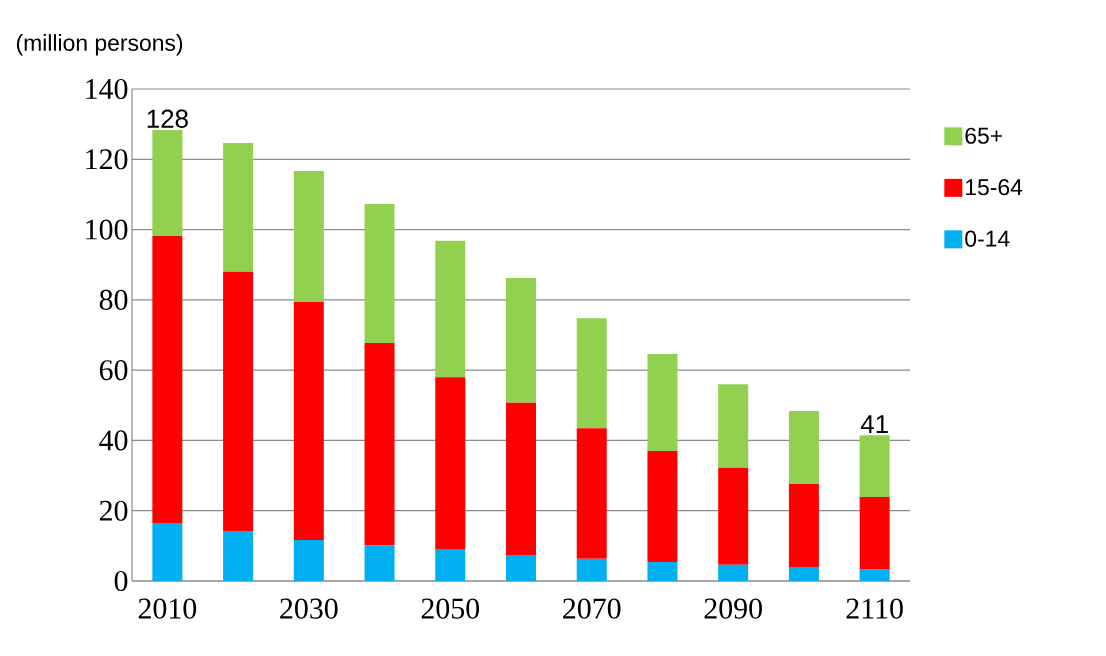  Describe the element at coordinates (984, 135) in the screenshot. I see `legend-label: 65+` at that location.